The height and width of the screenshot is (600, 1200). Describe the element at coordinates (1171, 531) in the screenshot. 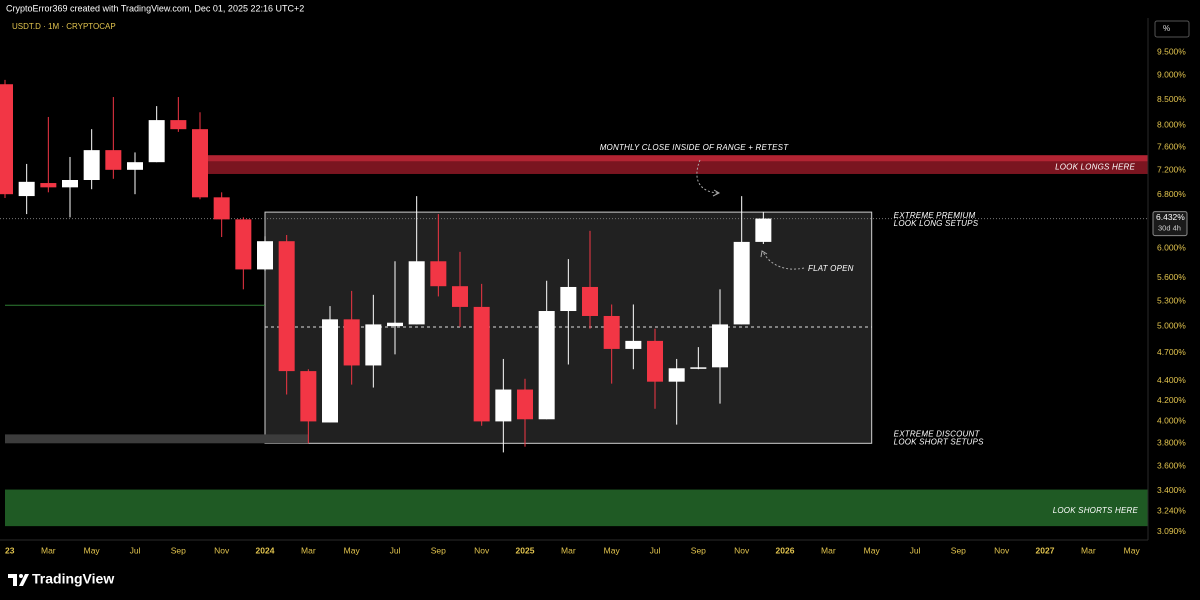

I see `y-tick-label: 3.090%` at that location.